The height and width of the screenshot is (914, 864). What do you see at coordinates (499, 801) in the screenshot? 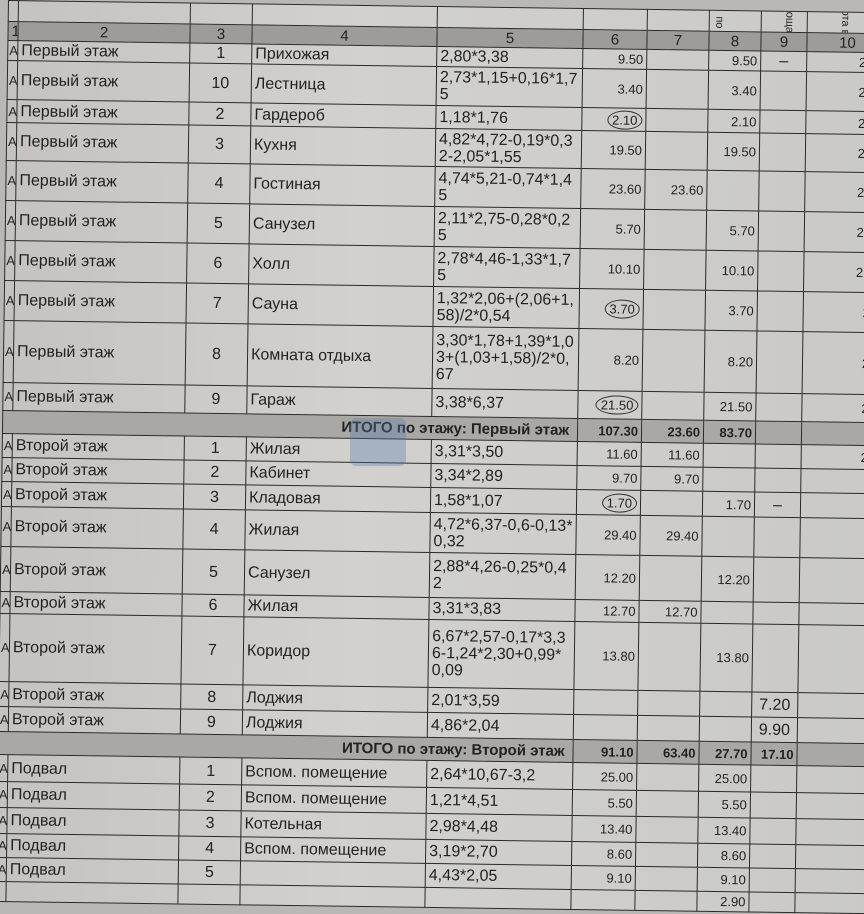
I see `dimensions-cell: 1,21*4,51` at bounding box center [499, 801].